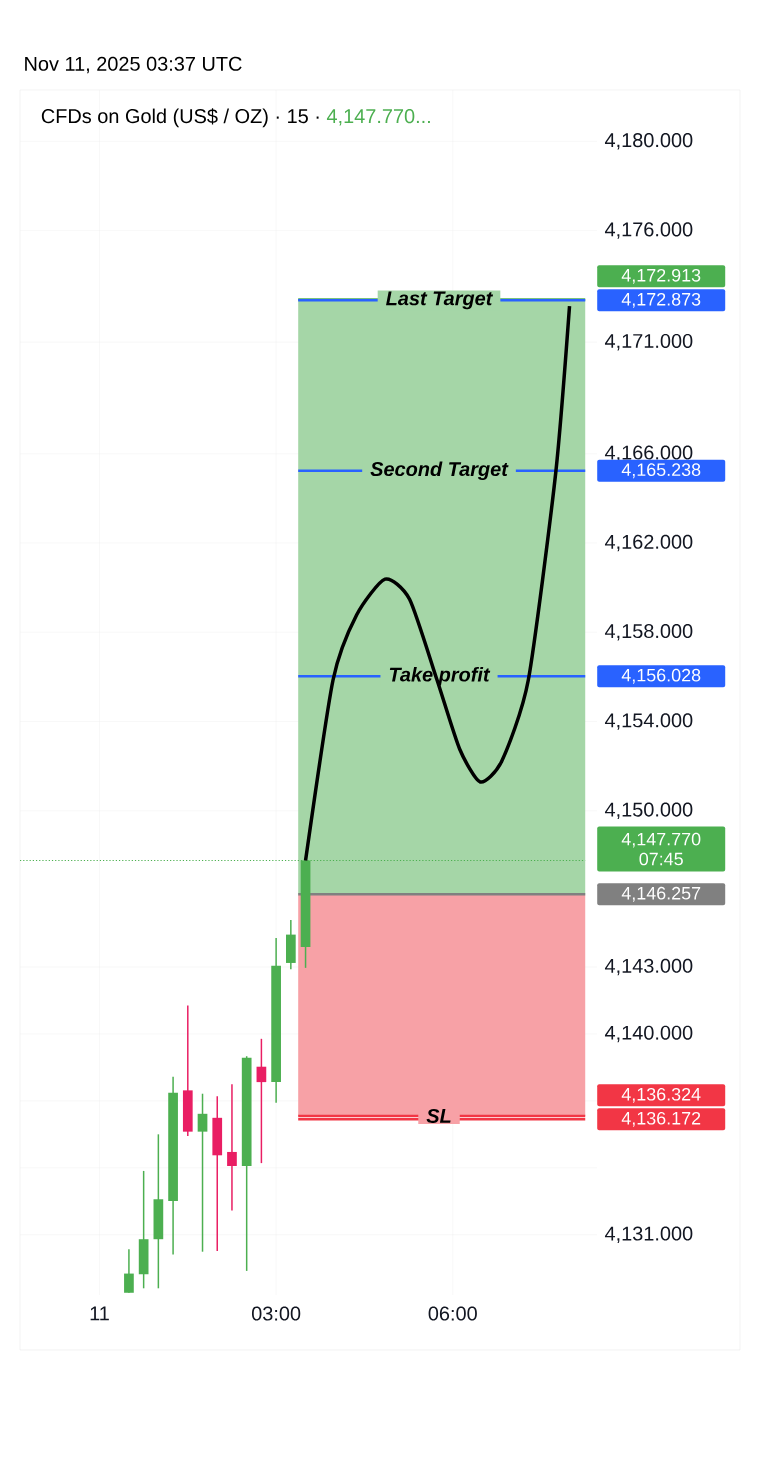 The height and width of the screenshot is (1470, 760). I want to click on y-tick-label: 4,154.000, so click(648, 721).